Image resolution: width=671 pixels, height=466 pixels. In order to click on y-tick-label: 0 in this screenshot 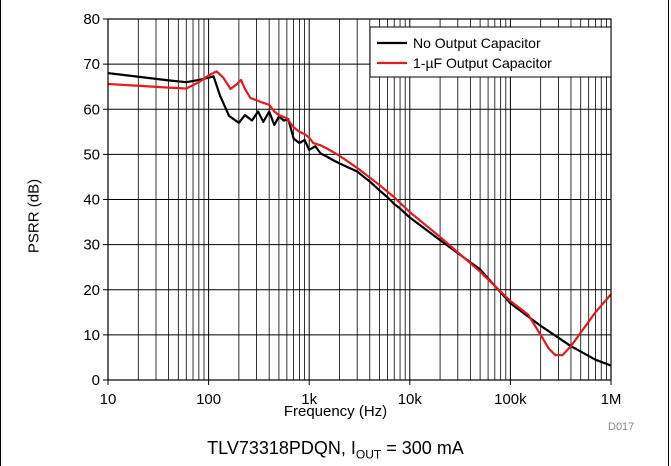, I will do `click(96, 380)`.